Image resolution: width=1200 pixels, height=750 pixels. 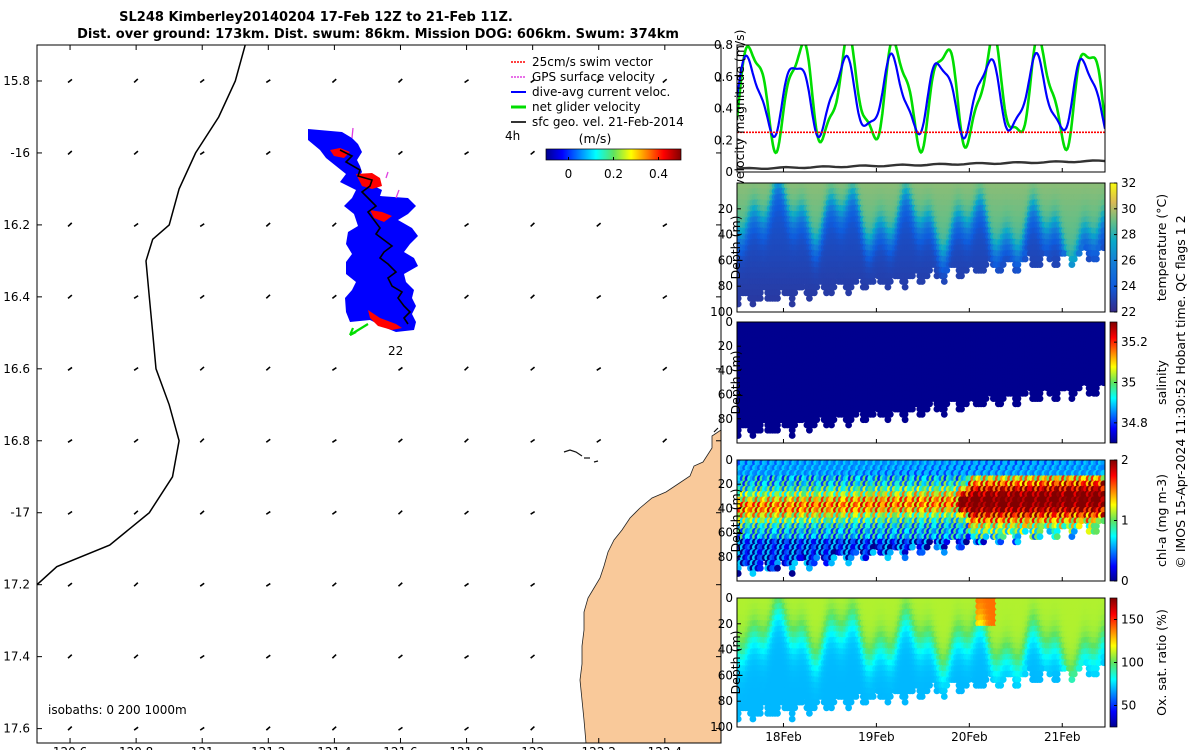 What do you see at coordinates (20, 513) in the screenshot?
I see `map-y-tick-label: -17` at bounding box center [20, 513].